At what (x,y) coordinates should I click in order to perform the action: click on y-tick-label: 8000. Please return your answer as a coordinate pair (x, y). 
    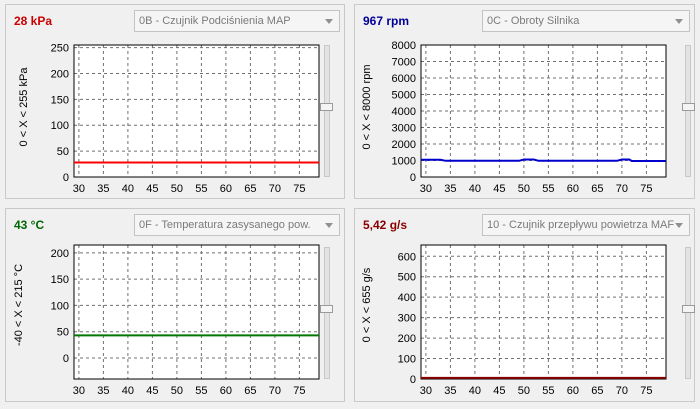
    Looking at the image, I should click on (404, 46).